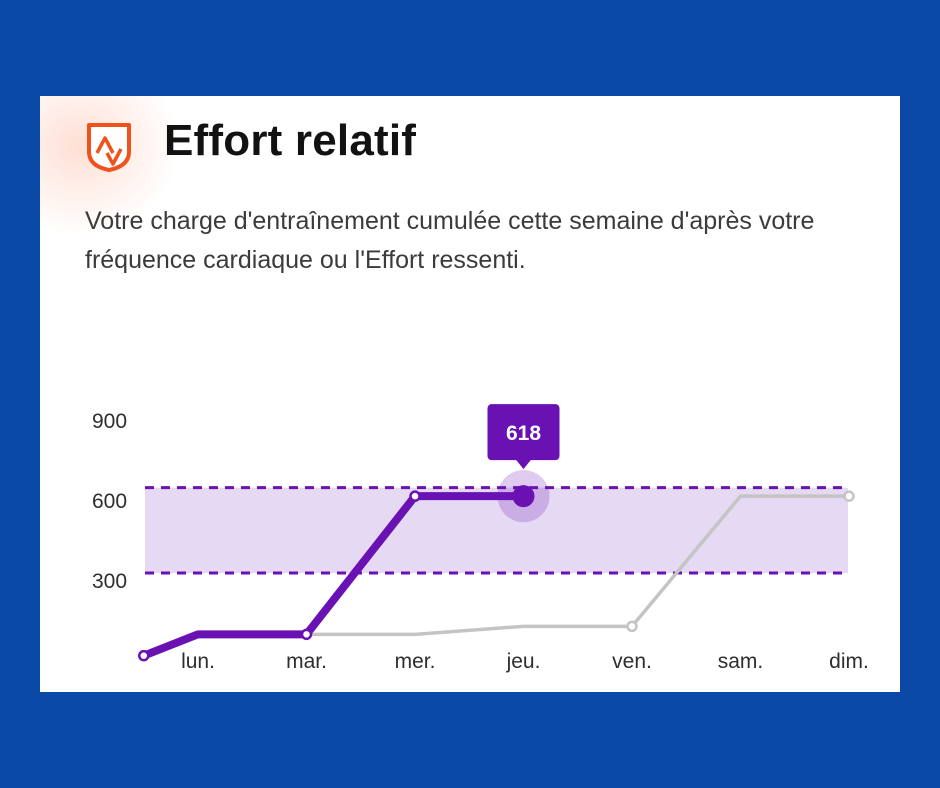  I want to click on x-category-label: sam., so click(741, 661).